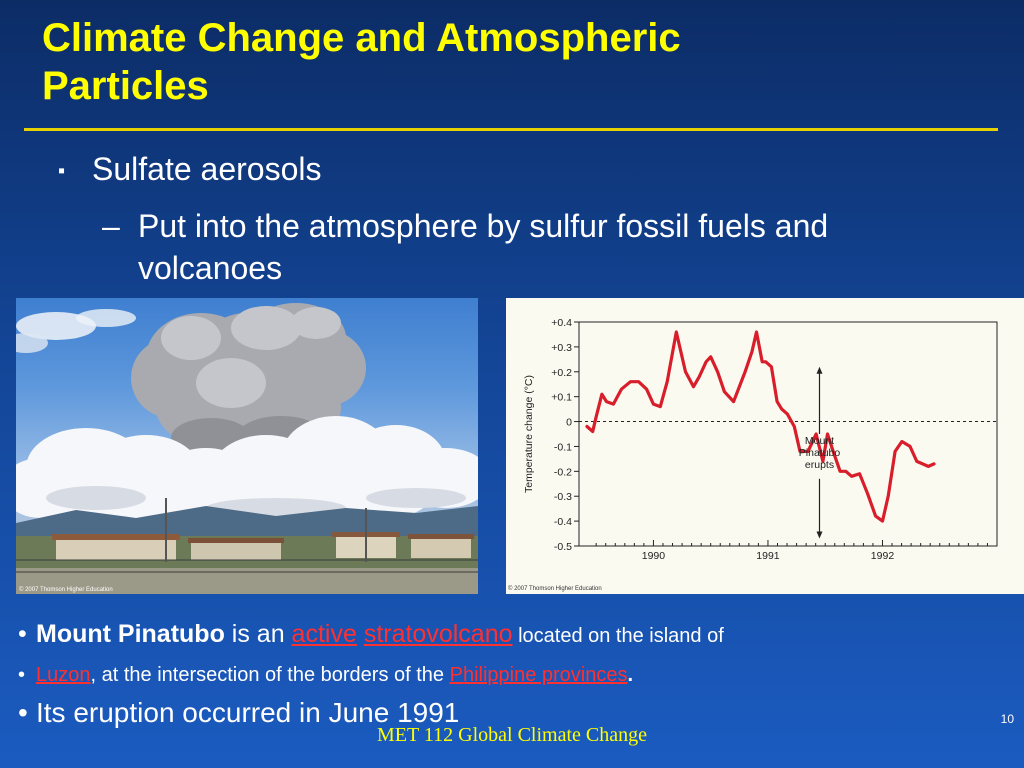  Describe the element at coordinates (618, 636) in the screenshot. I see `note-1-text-b: located on the island of` at that location.